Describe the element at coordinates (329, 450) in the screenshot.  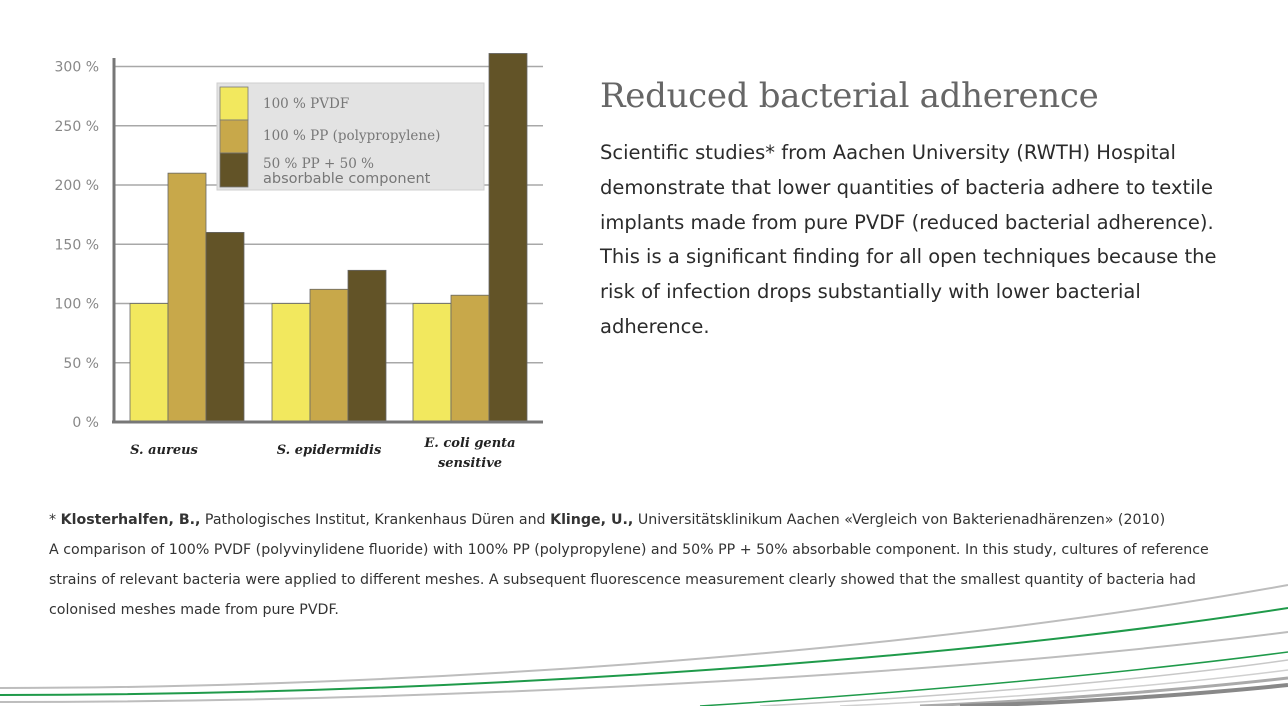
I see `category-label-s-epidermidis: S. epidermidis` at that location.